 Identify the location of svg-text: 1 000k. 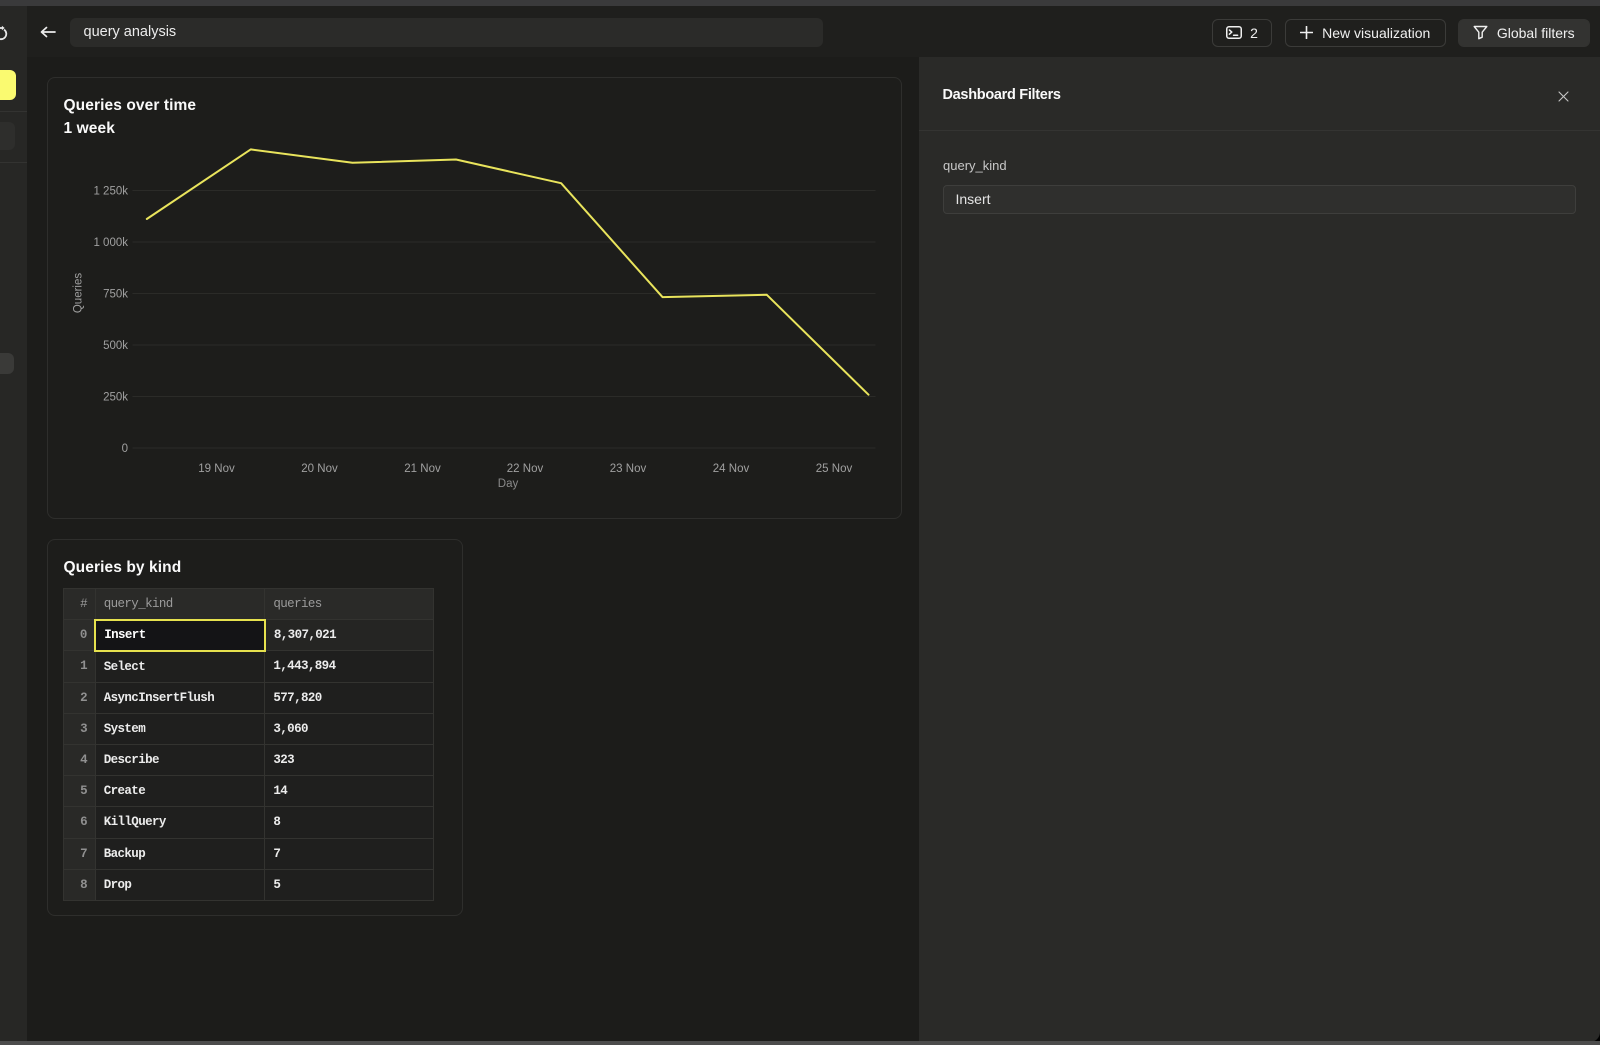
(110, 243).